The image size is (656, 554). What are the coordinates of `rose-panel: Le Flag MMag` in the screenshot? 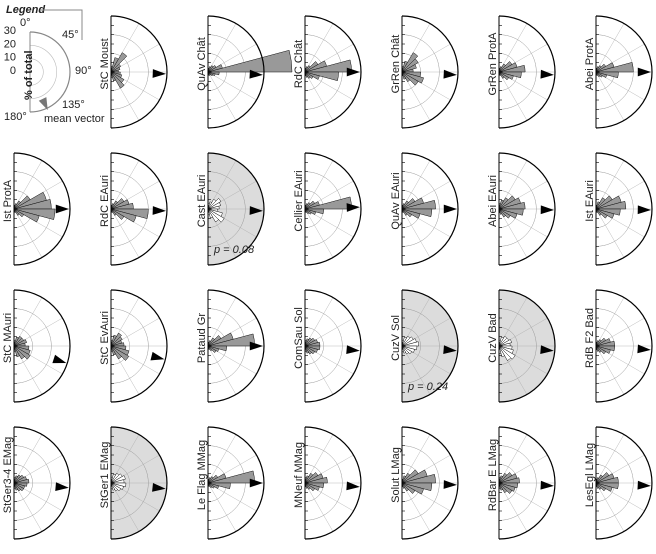 It's located at (230, 483).